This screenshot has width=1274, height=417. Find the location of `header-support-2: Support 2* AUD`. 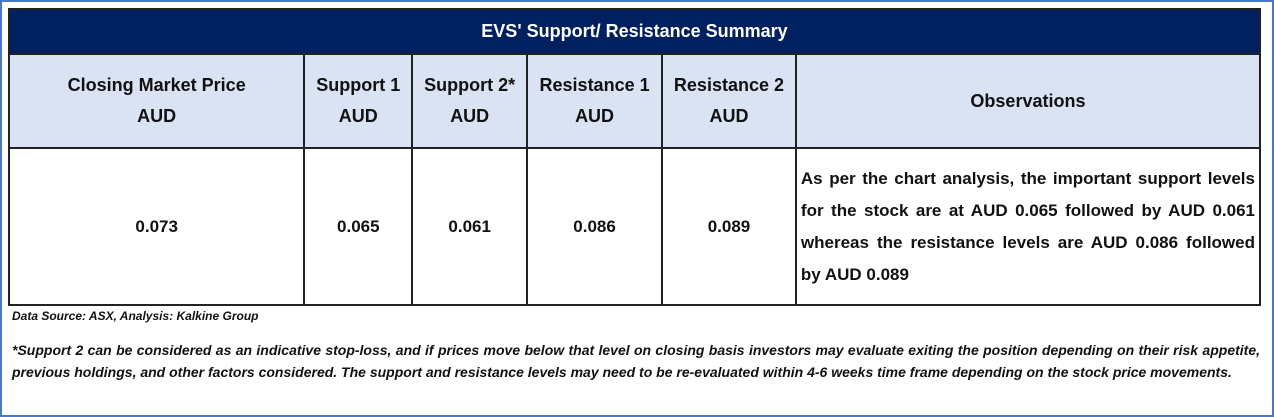

header-support-2: Support 2* AUD is located at coordinates (470, 101).